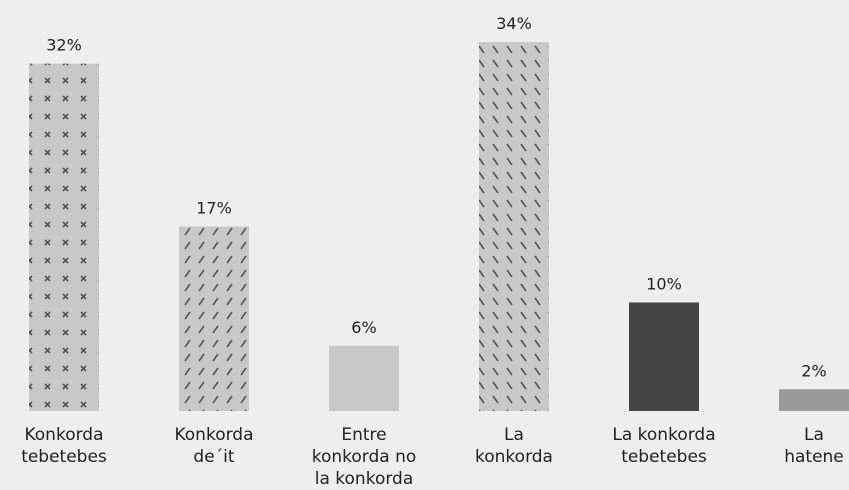 This screenshot has width=849, height=490. Describe the element at coordinates (664, 446) in the screenshot. I see `x-tick-label: La konkorda tebetebes` at that location.